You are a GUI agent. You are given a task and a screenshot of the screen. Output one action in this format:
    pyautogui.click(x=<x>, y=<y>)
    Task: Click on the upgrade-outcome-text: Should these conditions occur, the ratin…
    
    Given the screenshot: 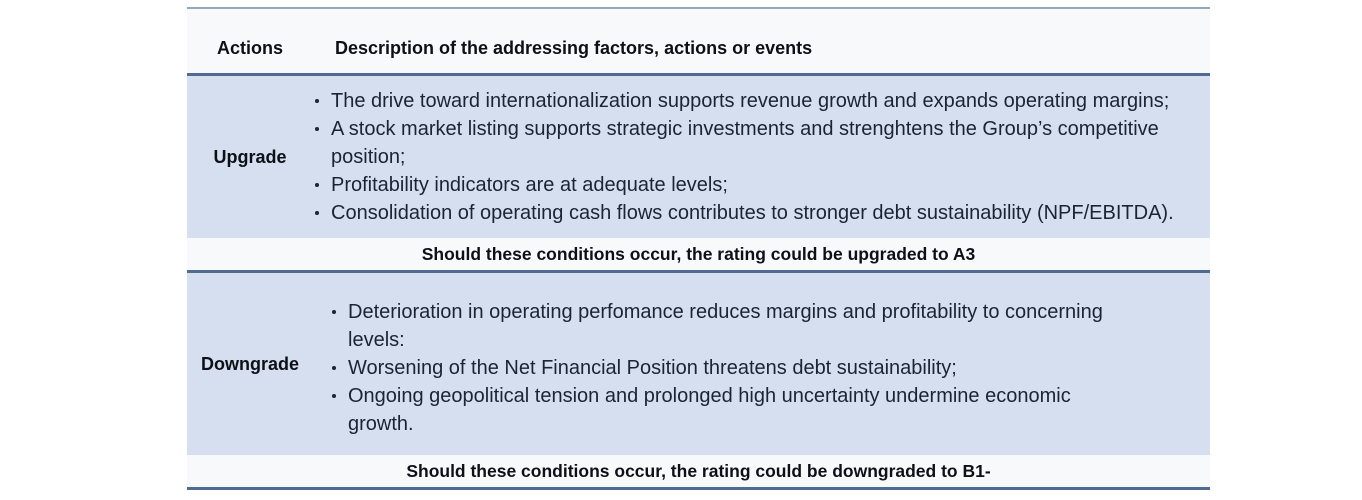 What is the action you would take?
    pyautogui.click(x=698, y=254)
    